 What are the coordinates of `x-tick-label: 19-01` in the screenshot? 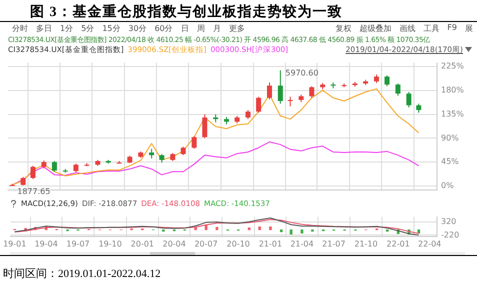 It's located at (14, 243).